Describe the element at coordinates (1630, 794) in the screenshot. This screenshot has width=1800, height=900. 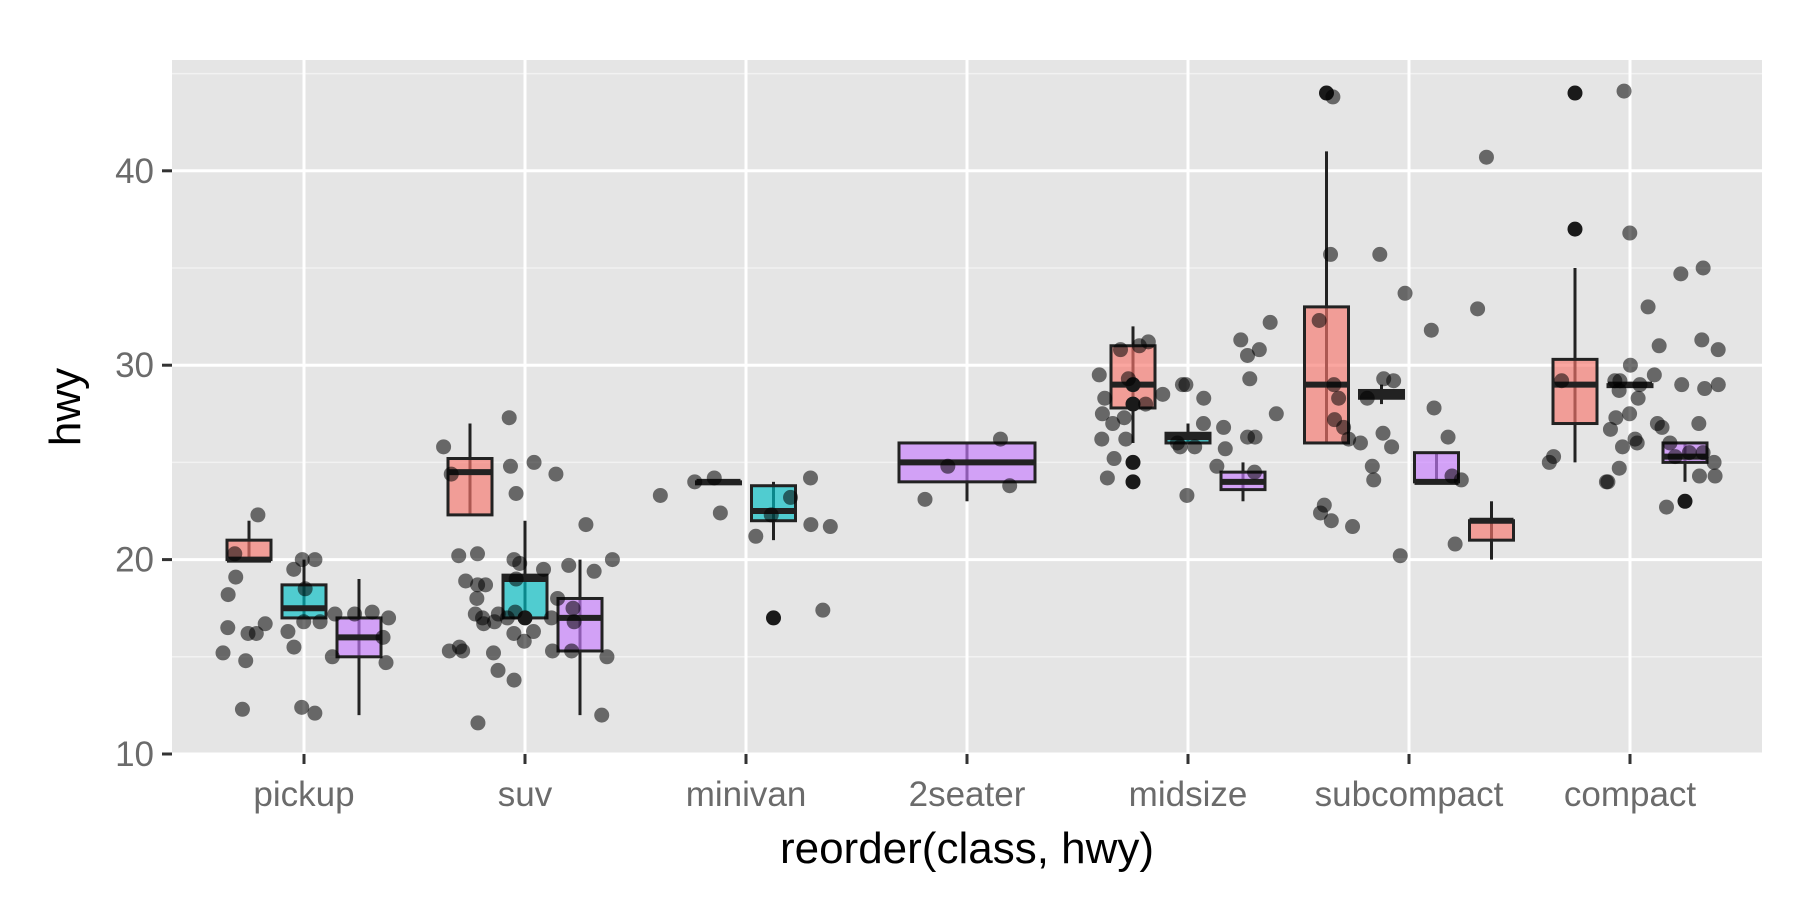
I see `x-tick-label: compact` at that location.